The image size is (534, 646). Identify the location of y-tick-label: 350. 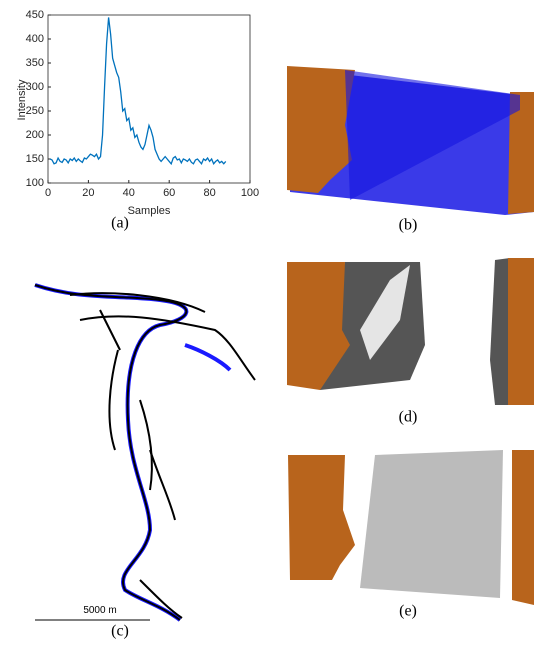
(35, 63).